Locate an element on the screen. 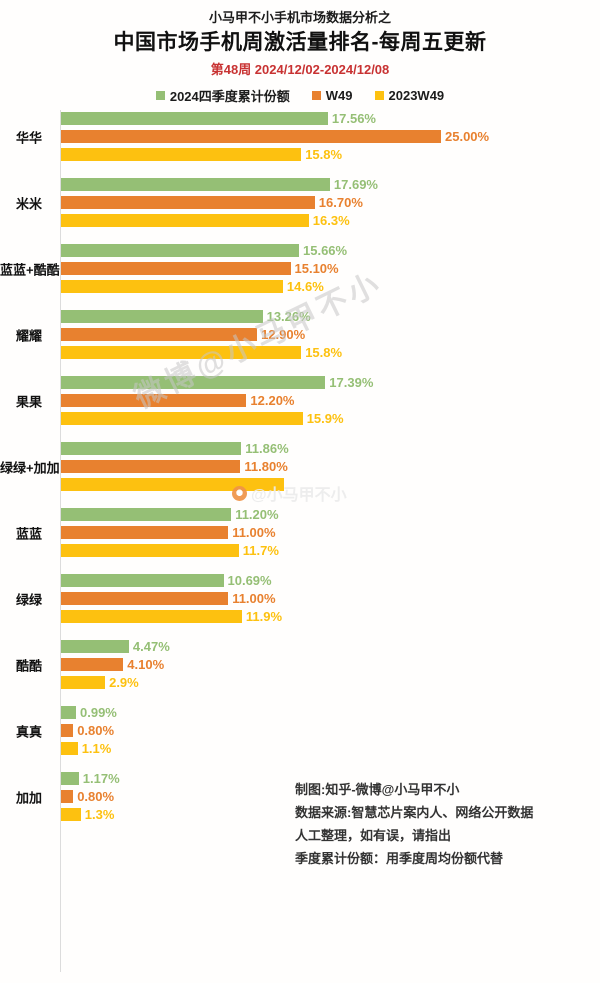 Image resolution: width=600 pixels, height=983 pixels. bar-row: 1.17% is located at coordinates (330, 778).